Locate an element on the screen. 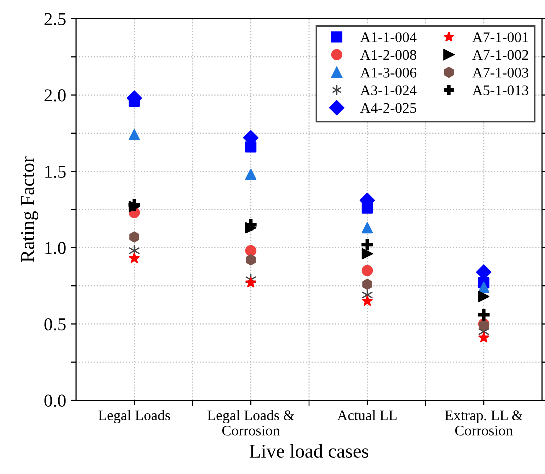 The image size is (545, 474). x-tick-label: Legal Loads & Corrosion is located at coordinates (251, 423).